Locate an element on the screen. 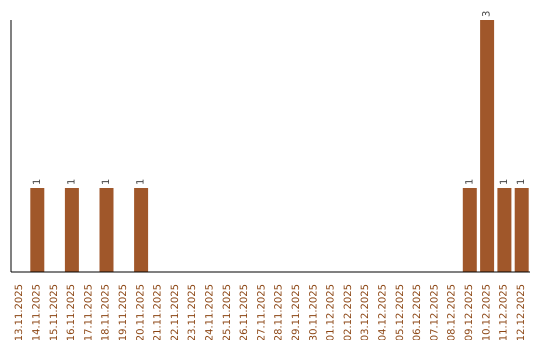  x-tick-label: 16.11.2025 is located at coordinates (72, 312).